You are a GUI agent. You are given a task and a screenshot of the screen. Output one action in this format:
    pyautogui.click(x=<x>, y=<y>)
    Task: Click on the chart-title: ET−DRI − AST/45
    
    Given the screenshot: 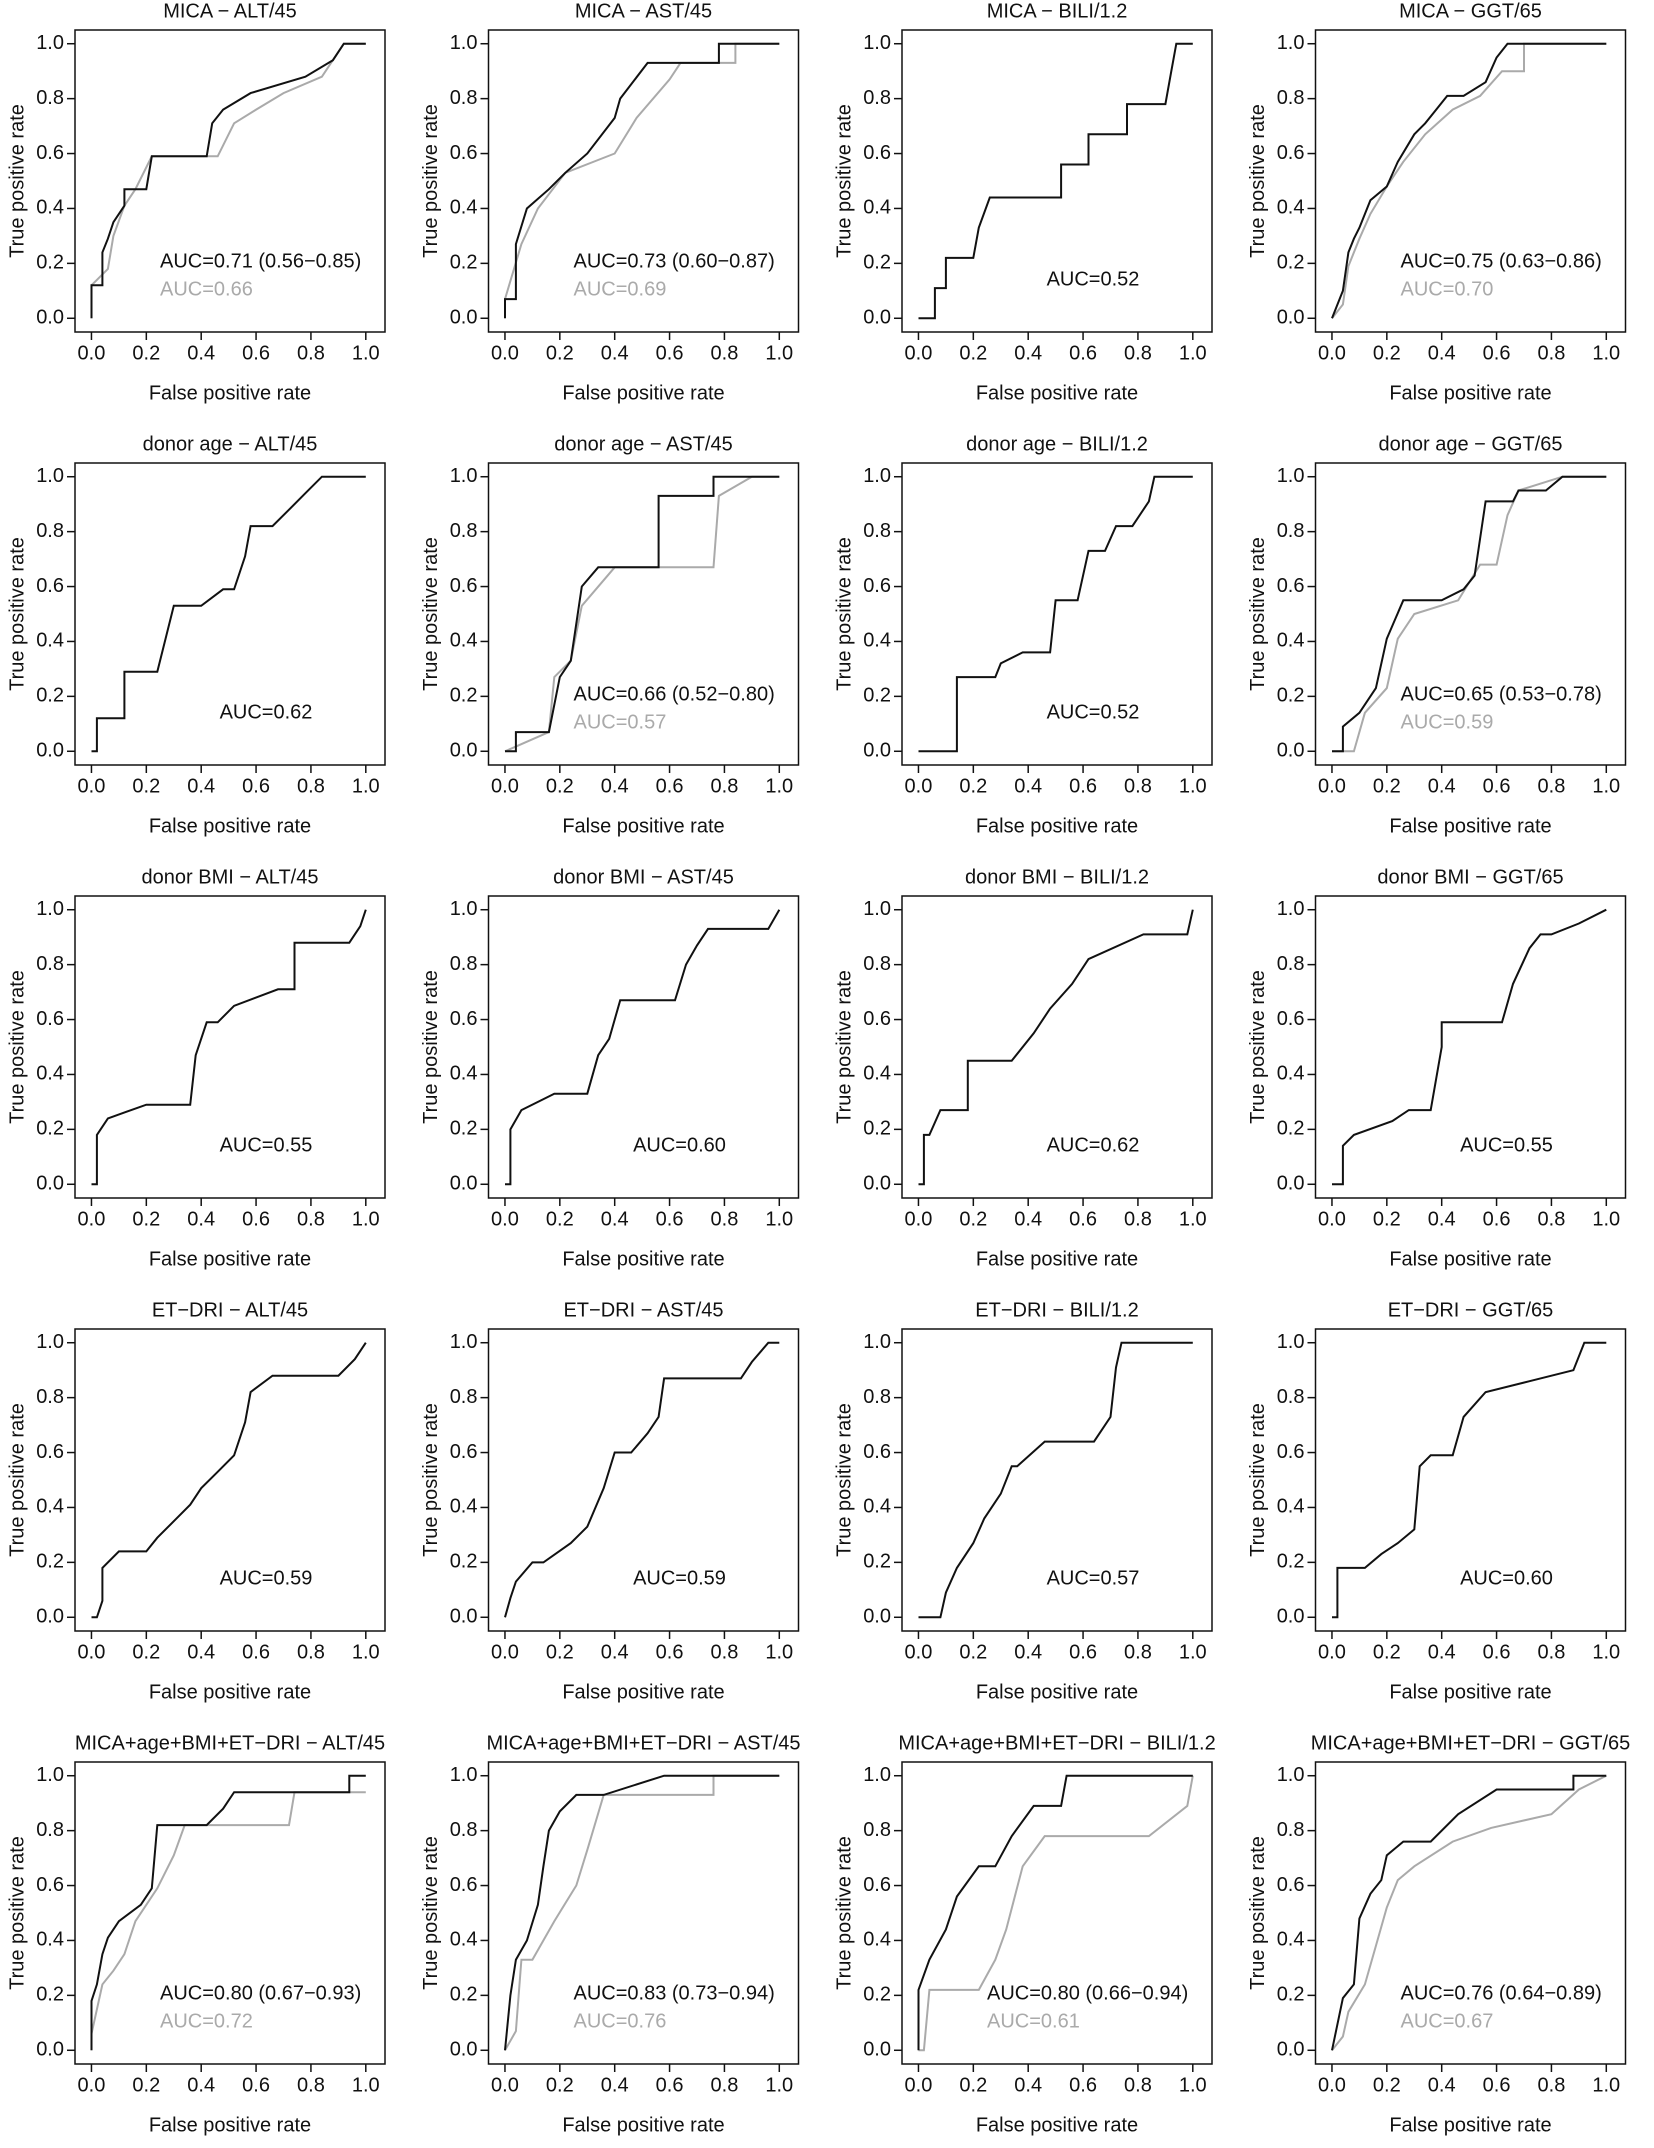 What is the action you would take?
    pyautogui.click(x=643, y=1310)
    